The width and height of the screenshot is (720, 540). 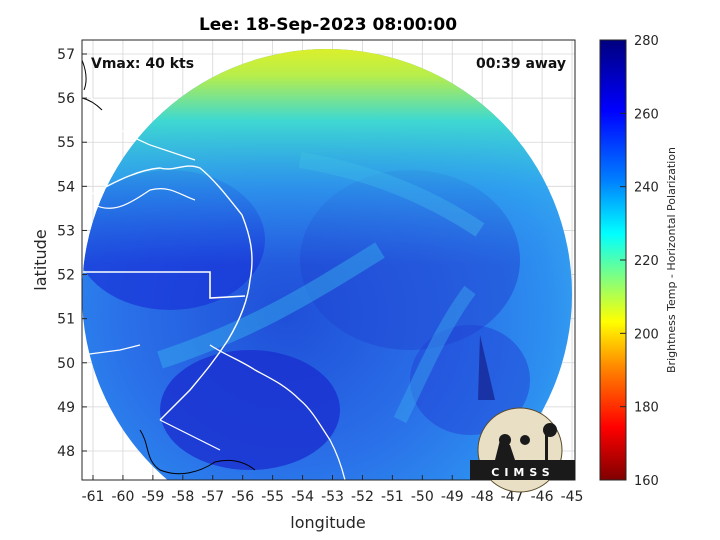 What do you see at coordinates (272, 497) in the screenshot?
I see `x-tick-label: -55` at bounding box center [272, 497].